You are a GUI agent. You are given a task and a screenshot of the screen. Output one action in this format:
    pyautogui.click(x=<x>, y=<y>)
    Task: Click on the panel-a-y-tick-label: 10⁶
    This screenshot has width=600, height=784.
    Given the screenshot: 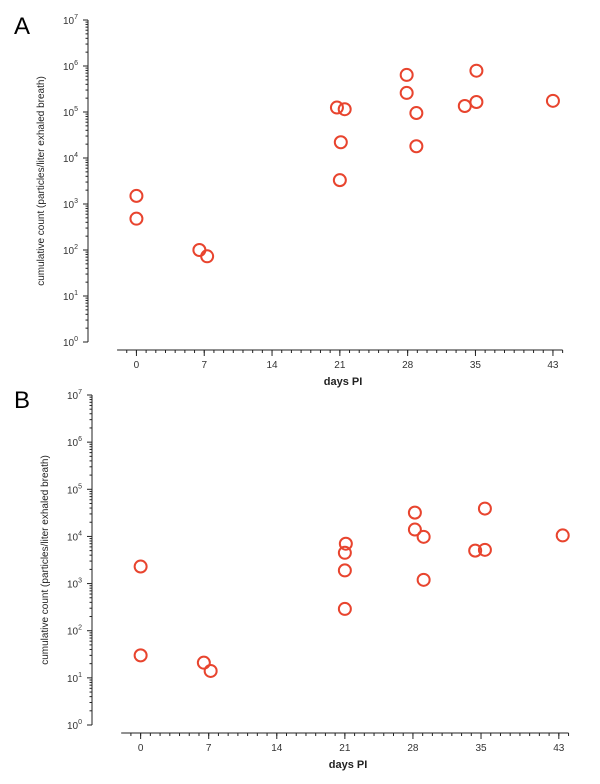 What is the action you would take?
    pyautogui.click(x=70, y=66)
    